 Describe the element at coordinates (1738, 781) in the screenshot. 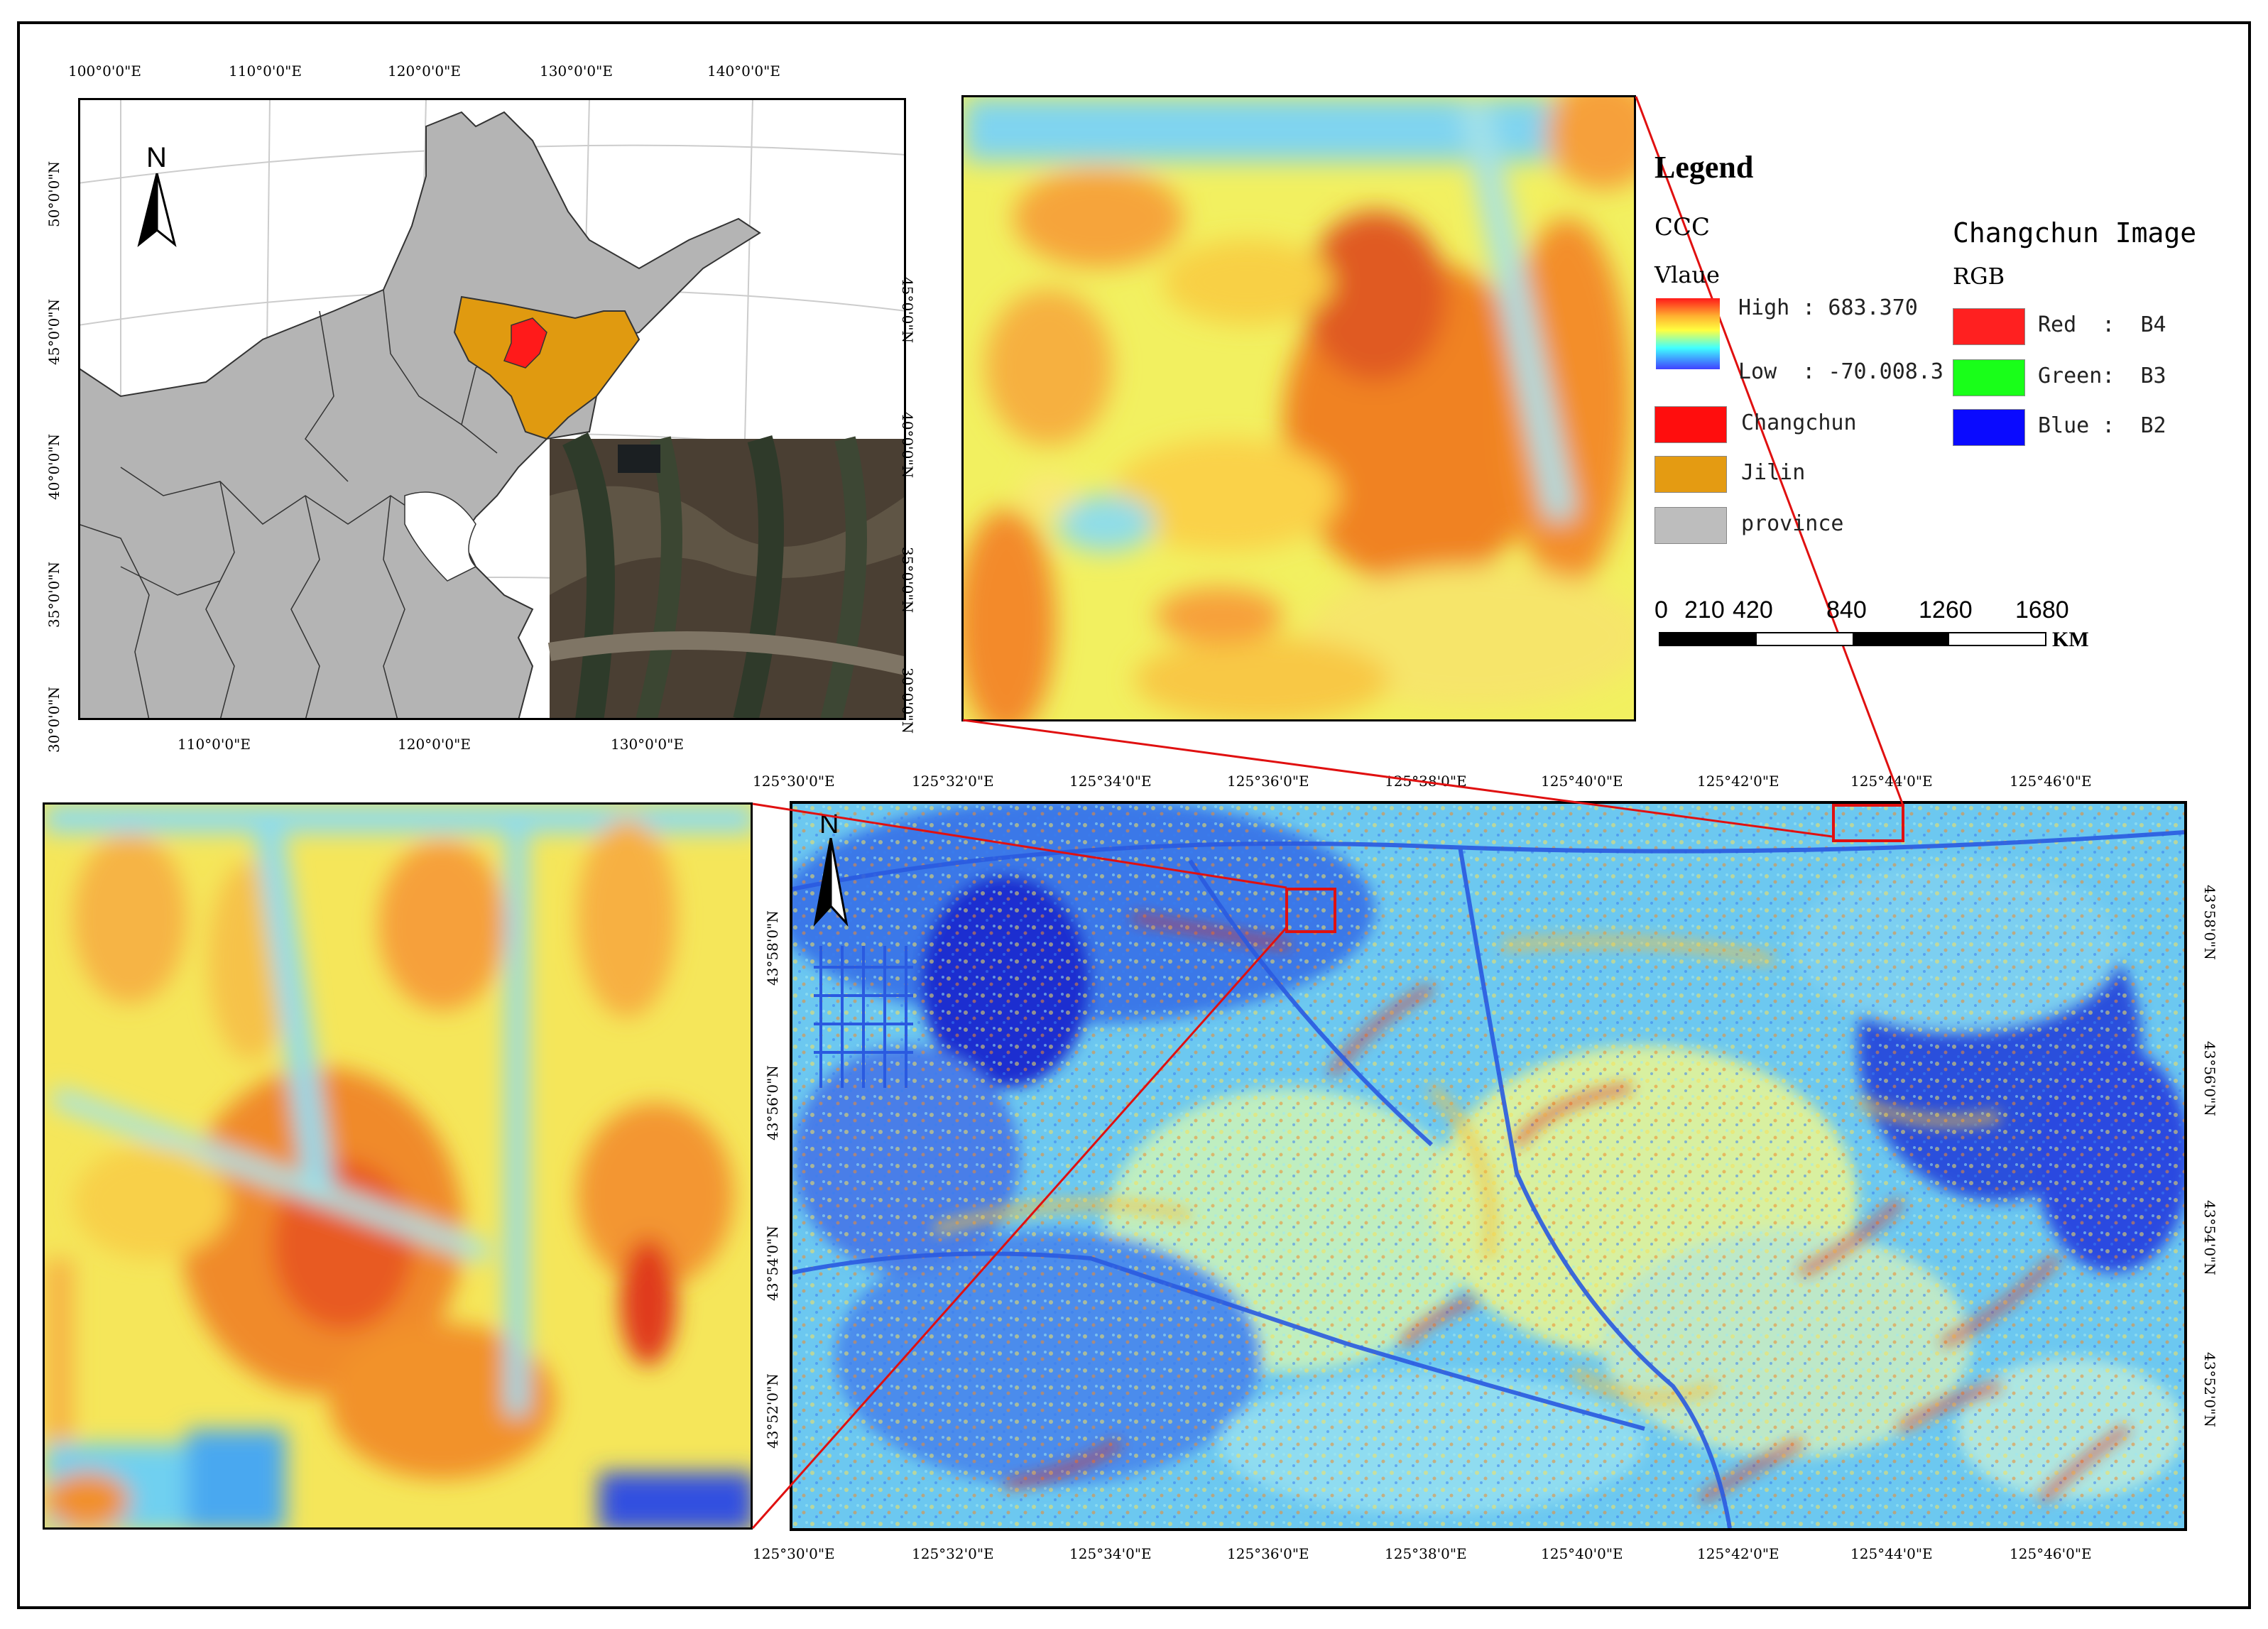

I see `main-top-lon-6: 125°42'0"E` at that location.